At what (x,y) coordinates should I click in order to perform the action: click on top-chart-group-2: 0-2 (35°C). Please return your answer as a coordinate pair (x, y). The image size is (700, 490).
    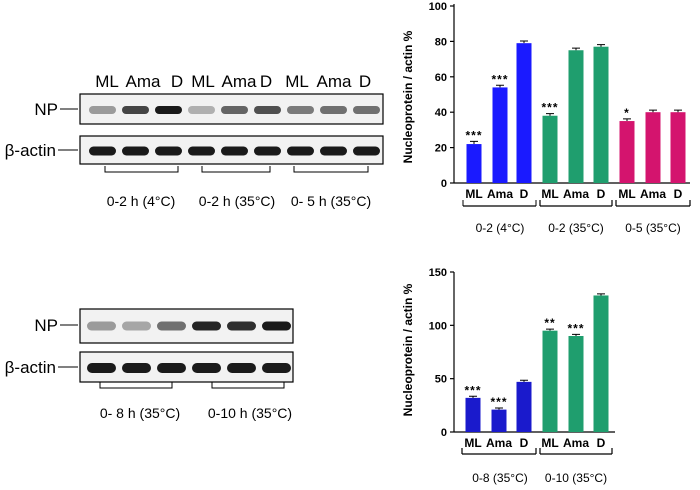
    Looking at the image, I should click on (575, 228).